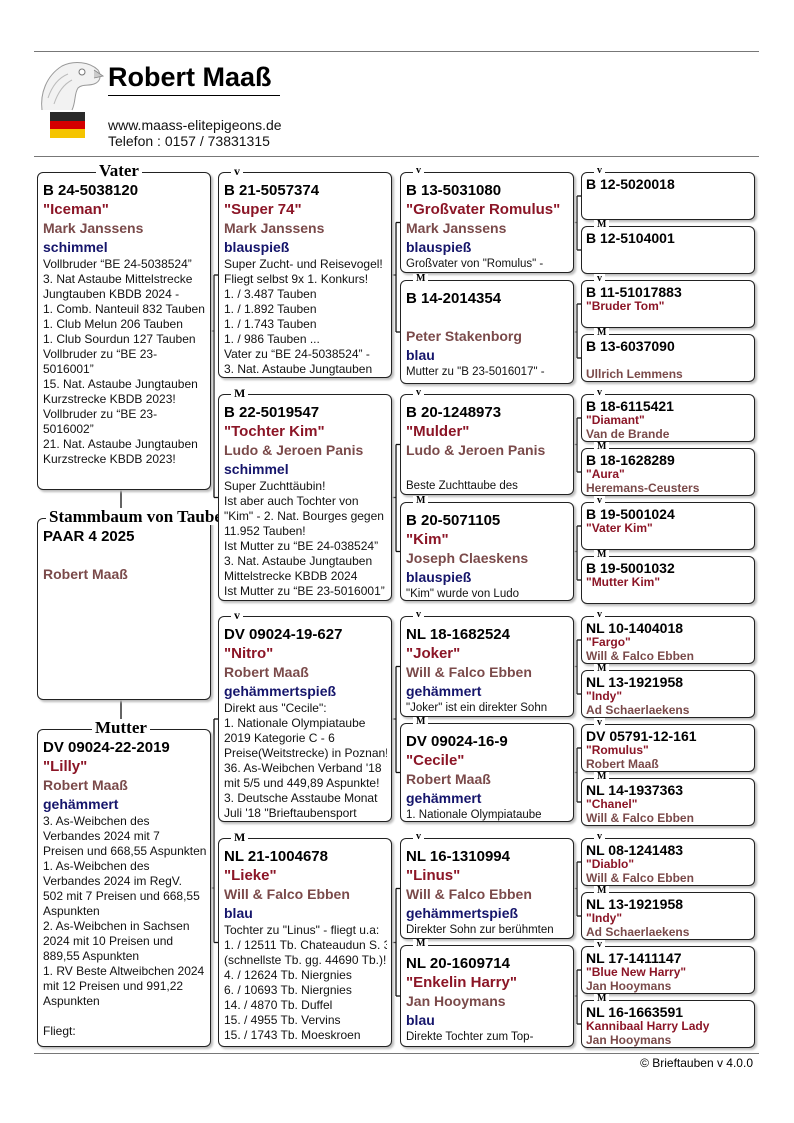  Describe the element at coordinates (91, 956) in the screenshot. I see `note-line: 889,55 Aspunkten` at that location.